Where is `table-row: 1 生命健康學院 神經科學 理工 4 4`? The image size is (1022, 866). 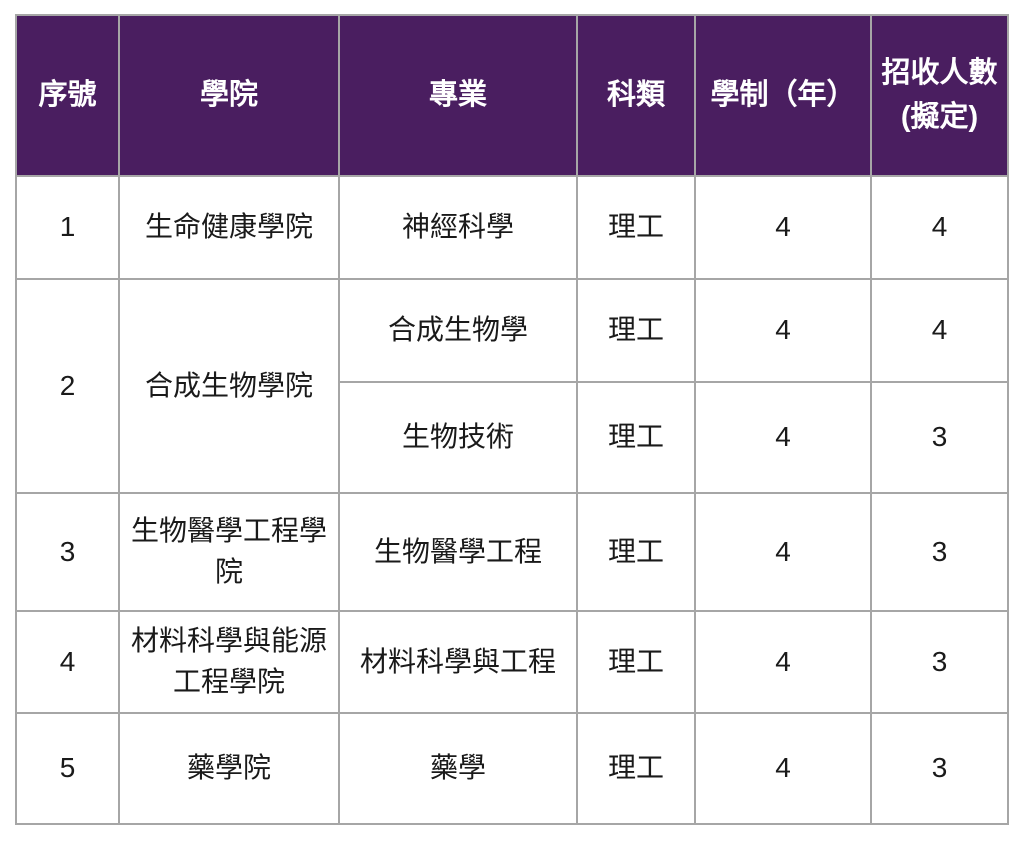
table-row: 1 生命健康學院 神經科學 理工 4 4 is located at coordinates (512, 227).